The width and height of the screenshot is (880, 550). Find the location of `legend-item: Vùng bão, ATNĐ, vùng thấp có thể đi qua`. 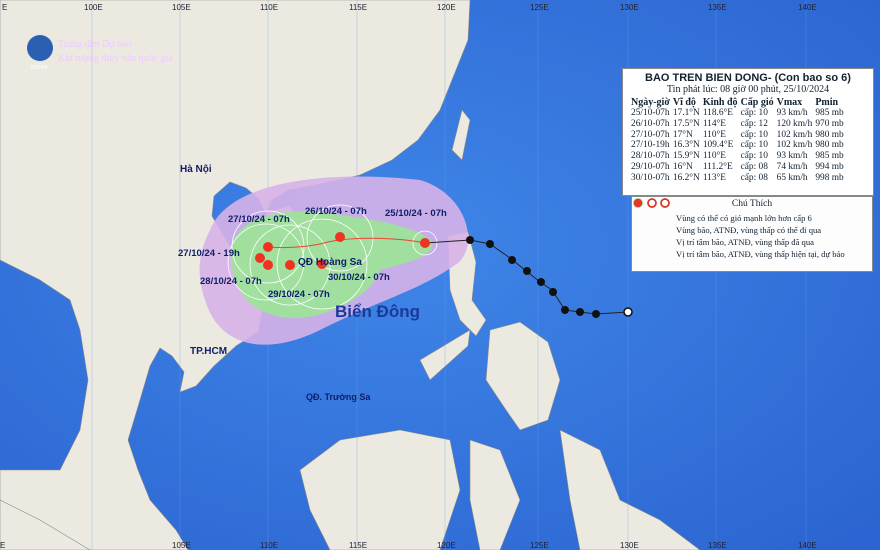

legend-item: Vùng bão, ATNĐ, vùng thấp có thể đi qua is located at coordinates (752, 217).